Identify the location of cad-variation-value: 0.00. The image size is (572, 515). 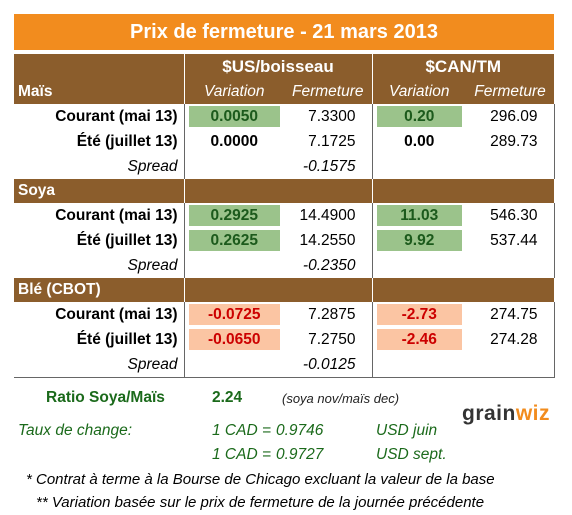
(419, 141).